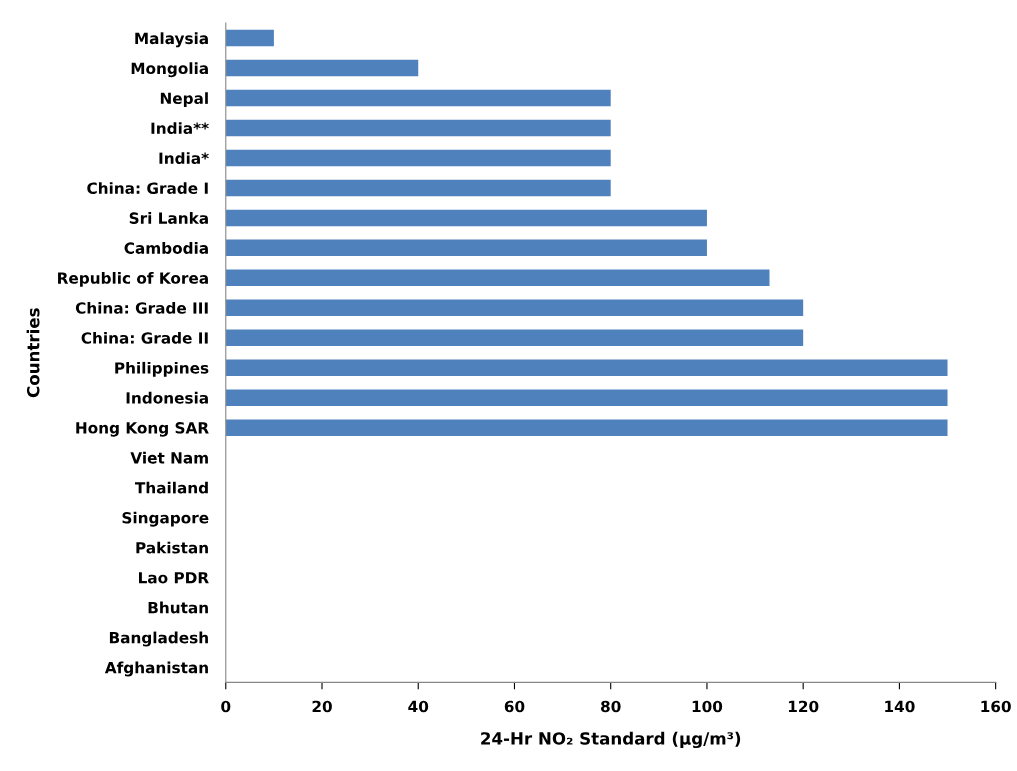  Describe the element at coordinates (156, 669) in the screenshot. I see `y-tick-label: Afghanistan` at that location.